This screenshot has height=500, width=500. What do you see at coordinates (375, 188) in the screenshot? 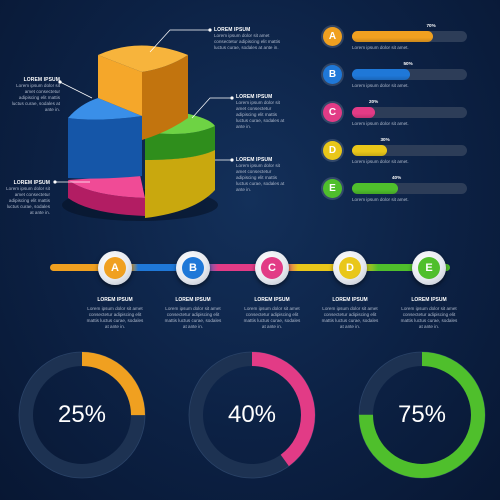
I see `bar-e` at bounding box center [375, 188].